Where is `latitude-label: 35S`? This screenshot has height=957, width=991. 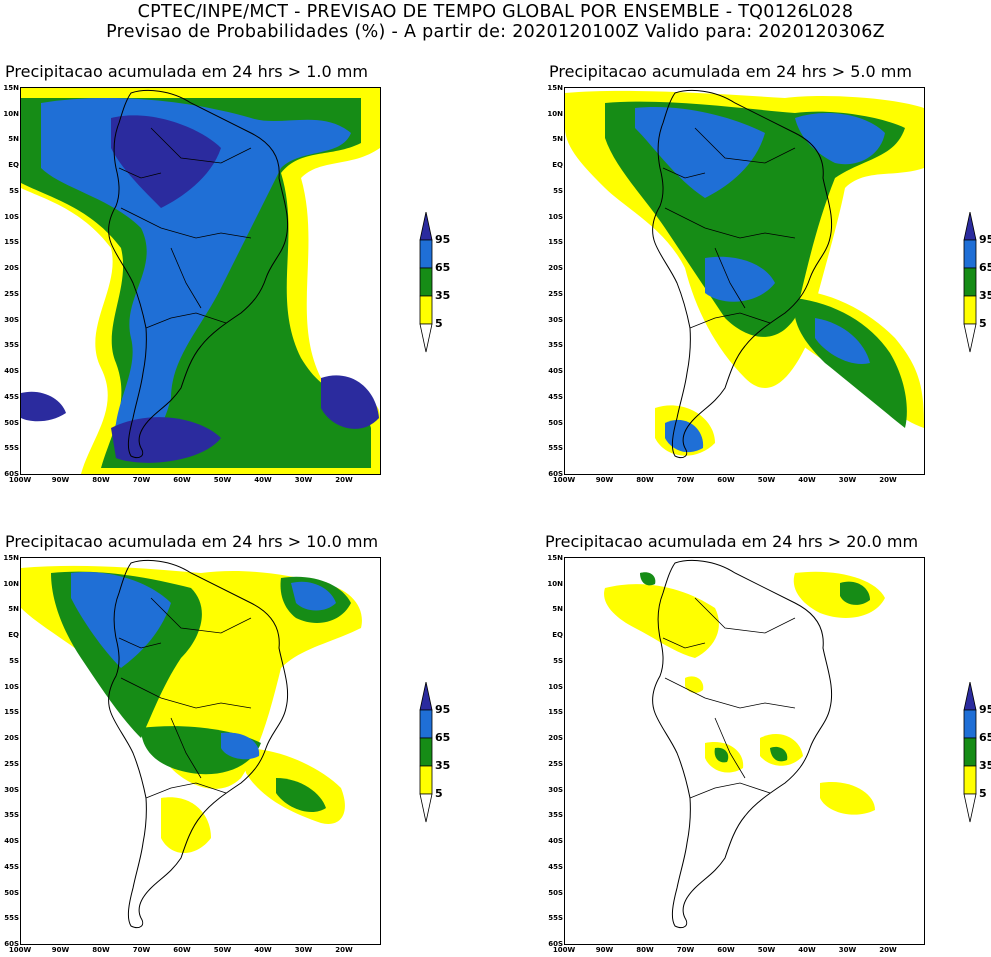
latitude-label: 35S is located at coordinates (11, 345).